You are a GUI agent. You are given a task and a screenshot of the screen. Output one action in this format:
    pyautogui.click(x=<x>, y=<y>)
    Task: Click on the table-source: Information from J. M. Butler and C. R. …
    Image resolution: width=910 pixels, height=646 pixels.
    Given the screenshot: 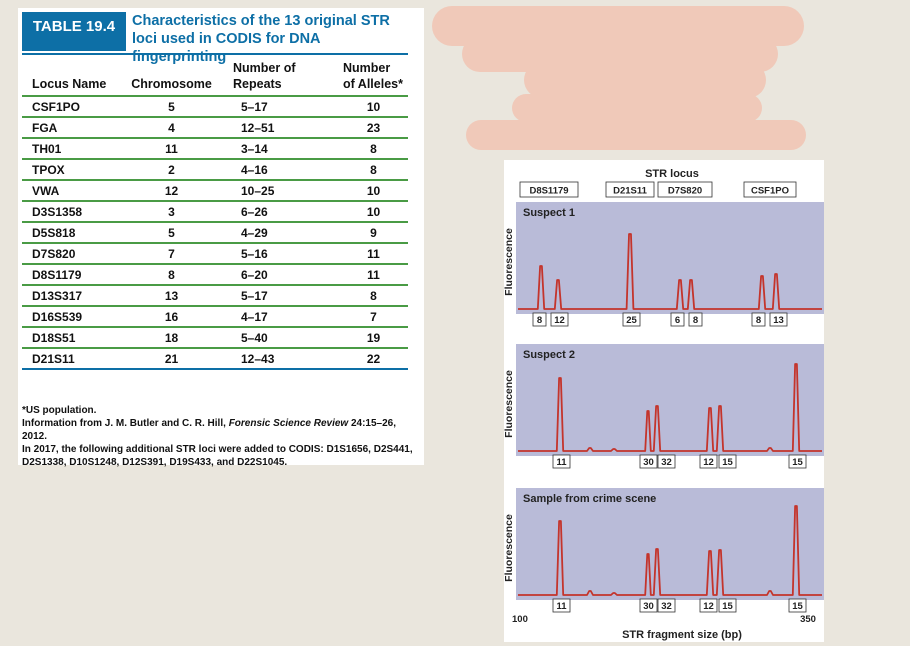 What is the action you would take?
    pyautogui.click(x=222, y=430)
    